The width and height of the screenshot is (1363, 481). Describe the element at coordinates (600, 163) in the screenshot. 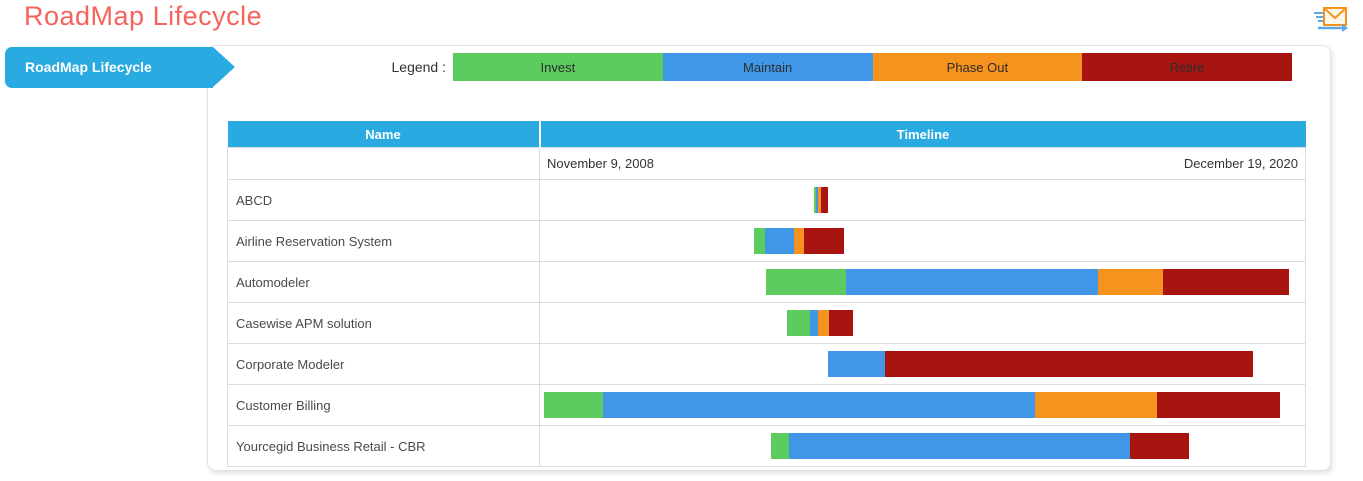

I see `timeline-start-date: November 9, 2008` at that location.